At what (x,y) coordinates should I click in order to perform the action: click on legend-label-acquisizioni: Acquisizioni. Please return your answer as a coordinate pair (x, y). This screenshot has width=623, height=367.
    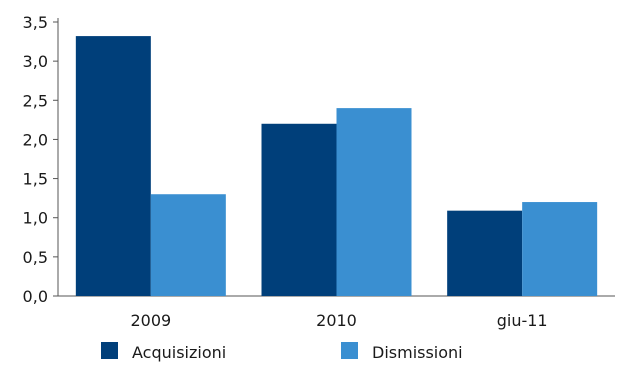
    Looking at the image, I should click on (179, 352).